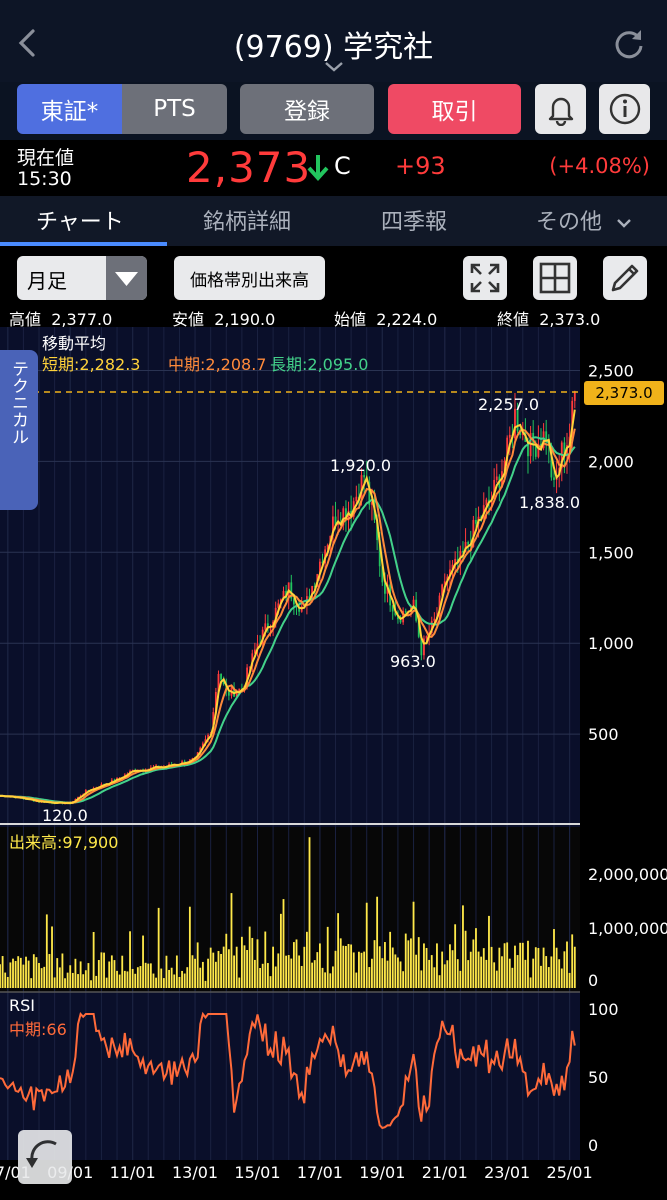  Describe the element at coordinates (64, 842) in the screenshot. I see `volume-legend: 出来高:97,900` at that location.